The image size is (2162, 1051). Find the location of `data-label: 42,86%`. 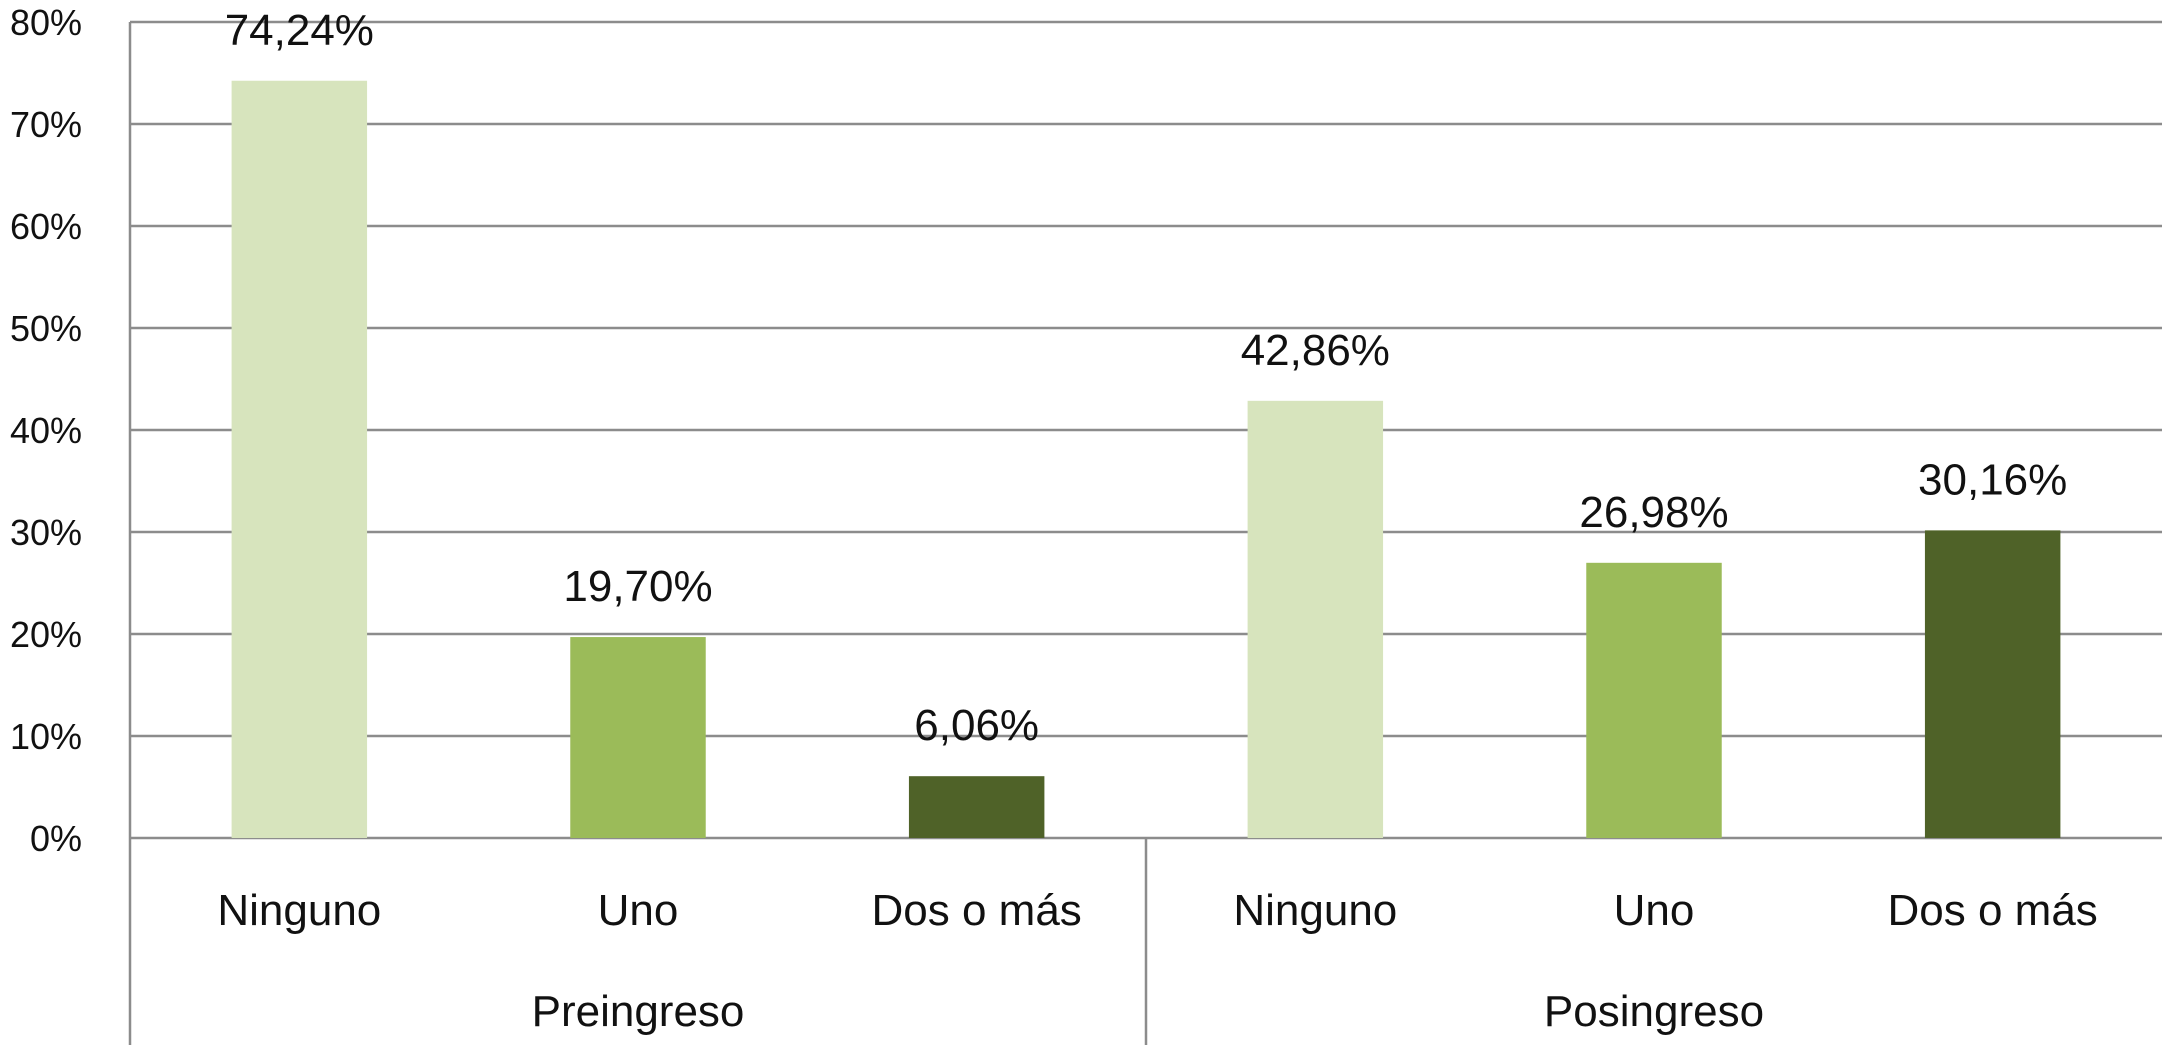

data-label: 42,86% is located at coordinates (1315, 350).